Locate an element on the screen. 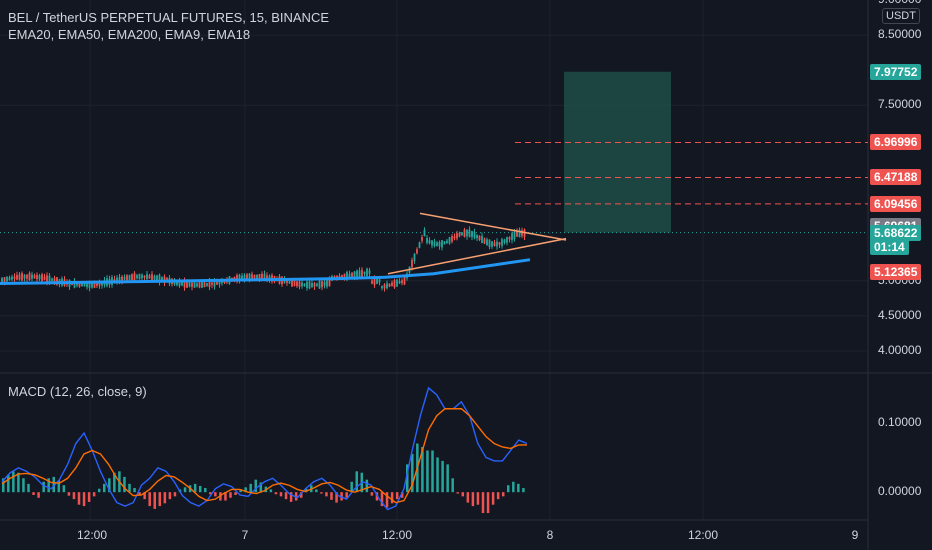  triangle-upper-line is located at coordinates (493, 226).